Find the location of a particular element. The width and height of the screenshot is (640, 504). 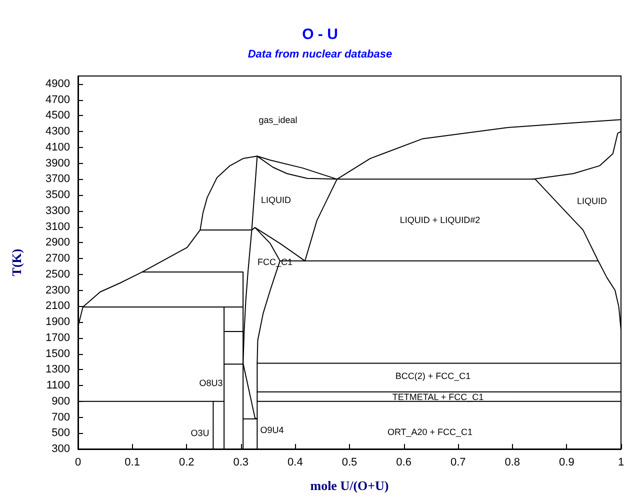

y-tick-label: 3100 is located at coordinates (58, 226).